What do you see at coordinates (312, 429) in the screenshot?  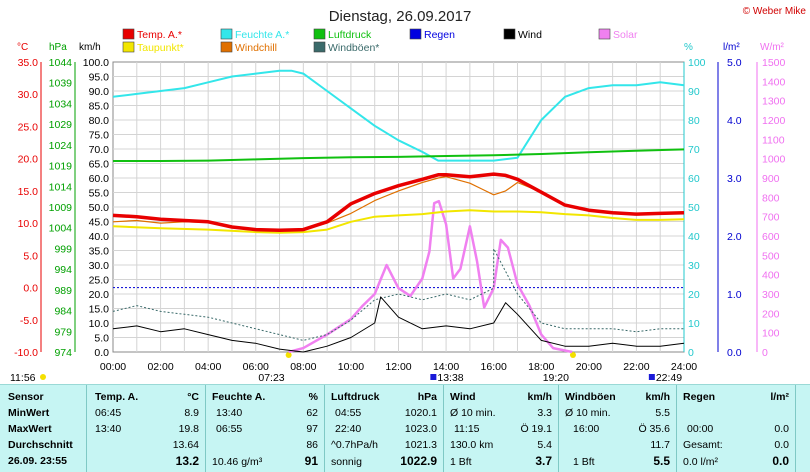 I see `humidity-max: 97` at bounding box center [312, 429].